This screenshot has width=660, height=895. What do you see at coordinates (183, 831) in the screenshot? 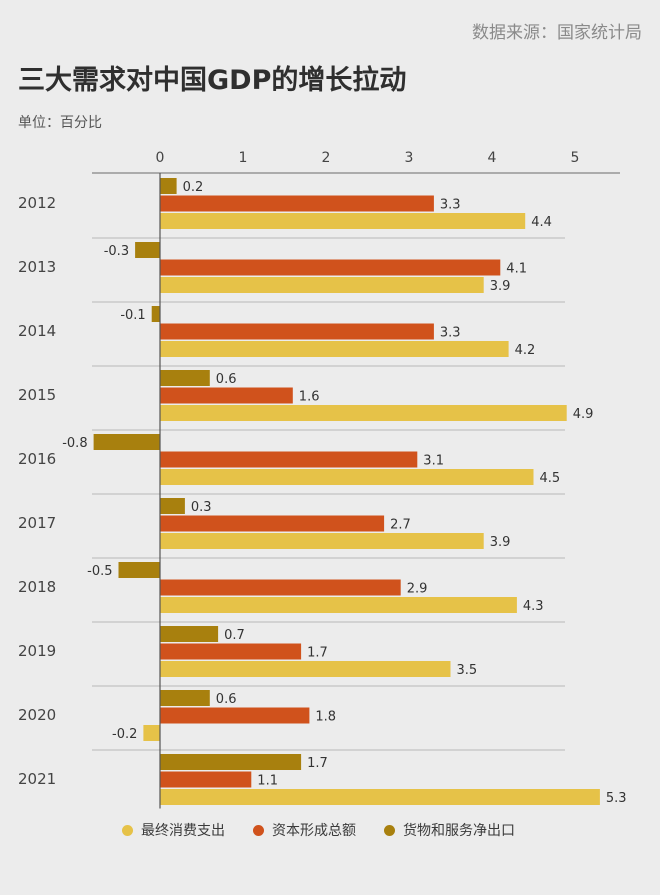
I see `legend-label-consumption: 最终消费支出` at bounding box center [183, 831].